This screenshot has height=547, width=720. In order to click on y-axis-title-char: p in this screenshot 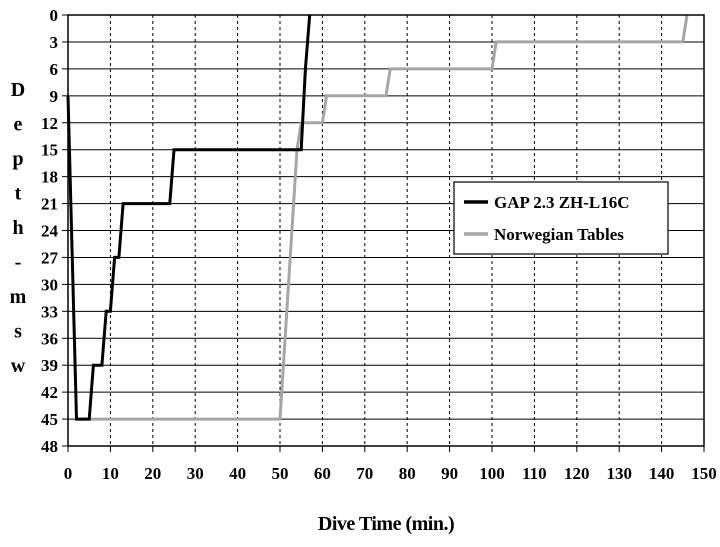, I will do `click(17, 159)`.